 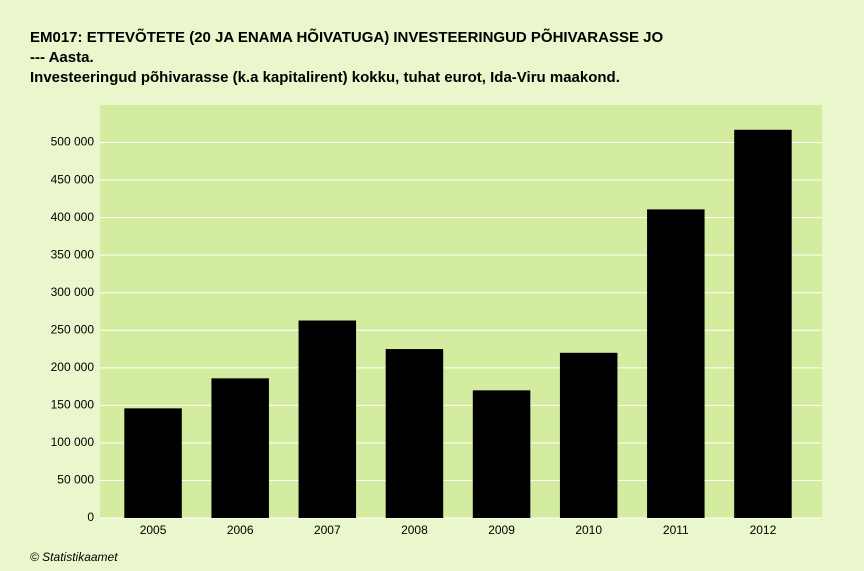 I want to click on x-tick-label: 2012, so click(x=763, y=530).